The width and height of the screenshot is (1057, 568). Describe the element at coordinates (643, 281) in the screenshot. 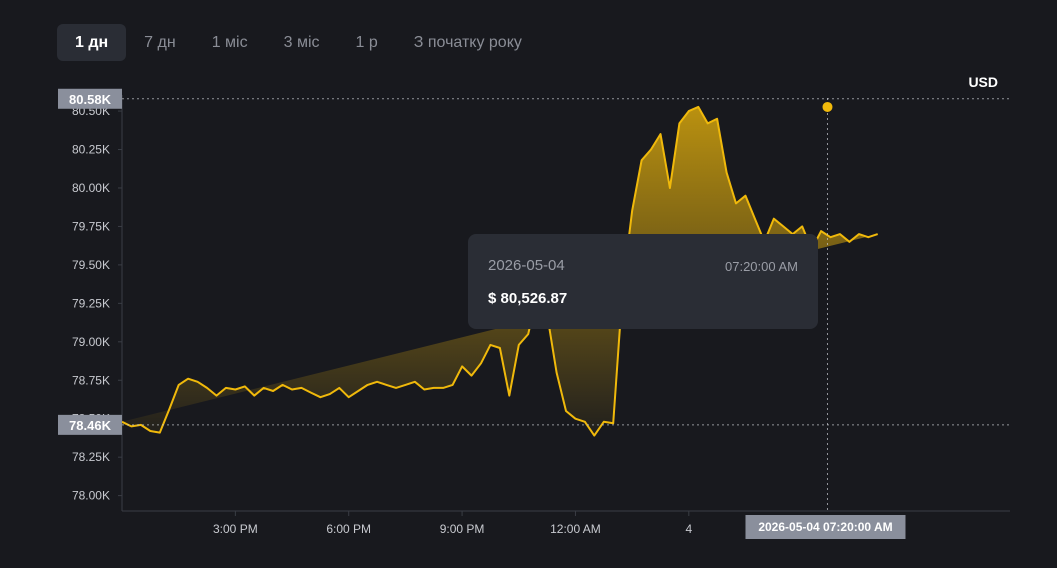

I see `price-tooltip: 2026-05-04 07:20:00 AM $ 80,526.87` at that location.